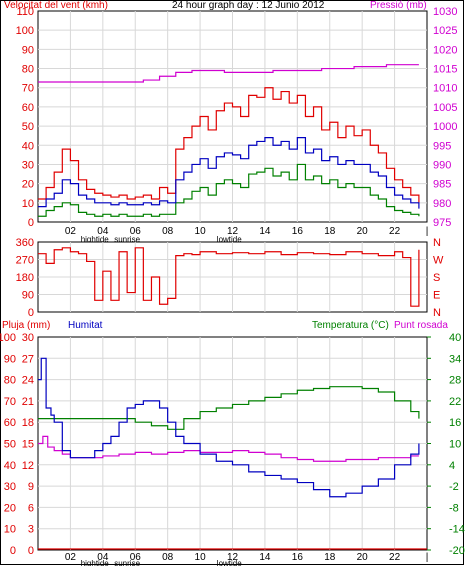  I want to click on rain-label: Pluja (mm), so click(26, 325).